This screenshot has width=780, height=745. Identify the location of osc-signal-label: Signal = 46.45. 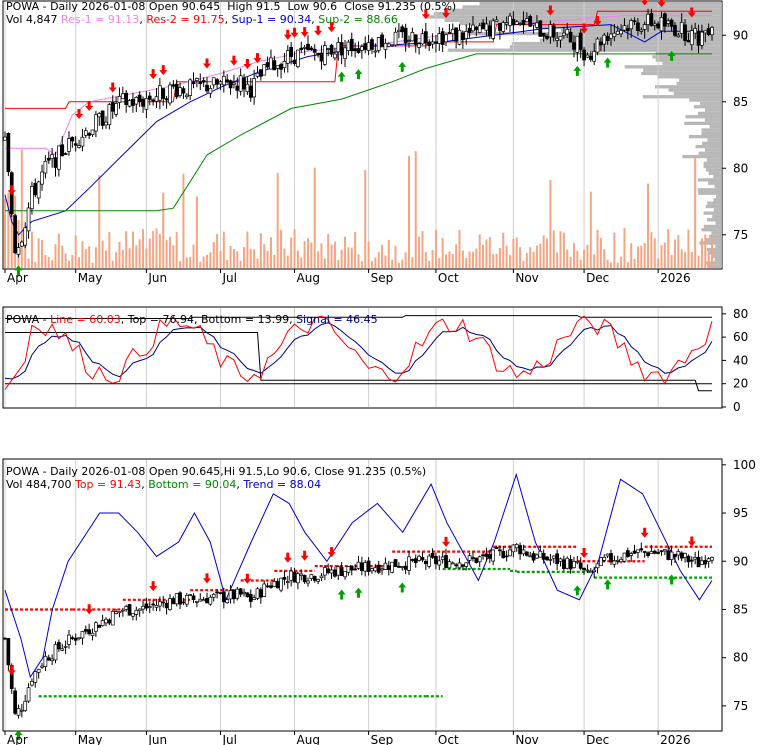
(337, 319).